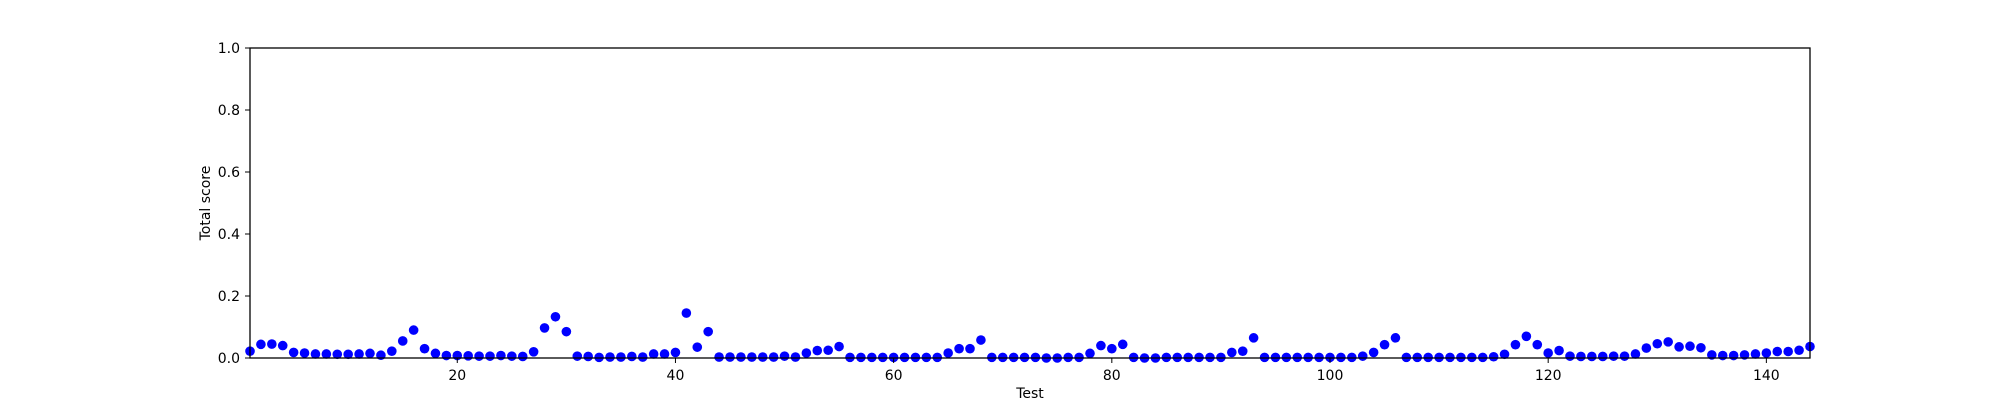 This screenshot has width=2000, height=400. I want to click on y-tick-label: 1.0, so click(229, 49).